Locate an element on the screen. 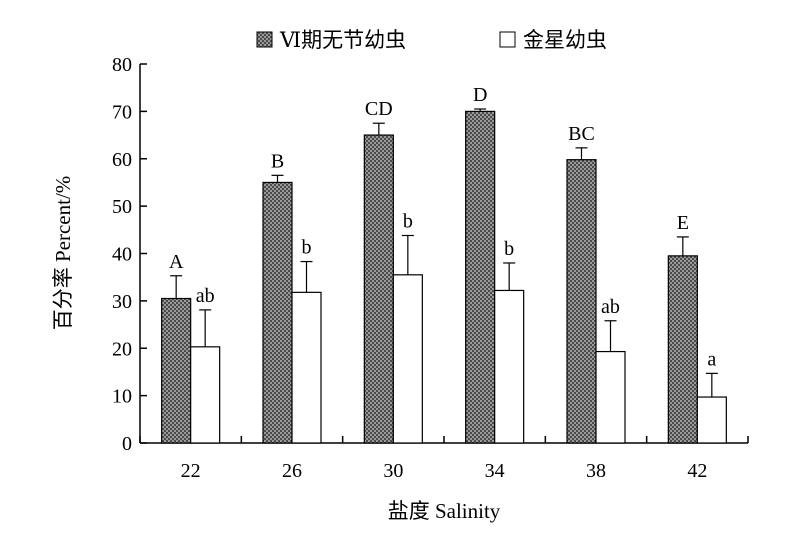 Image resolution: width=800 pixels, height=549 pixels. y-tick-label: 0 is located at coordinates (127, 444).